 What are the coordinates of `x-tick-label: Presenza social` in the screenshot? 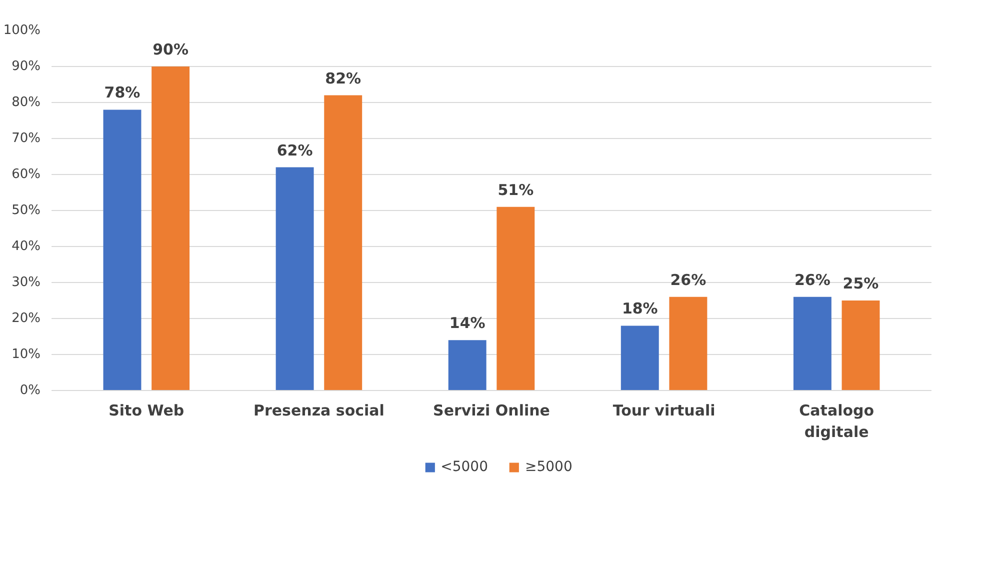 It's located at (318, 411).